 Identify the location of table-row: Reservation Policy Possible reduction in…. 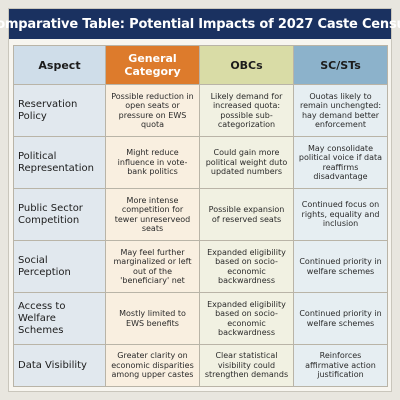
(200, 110).